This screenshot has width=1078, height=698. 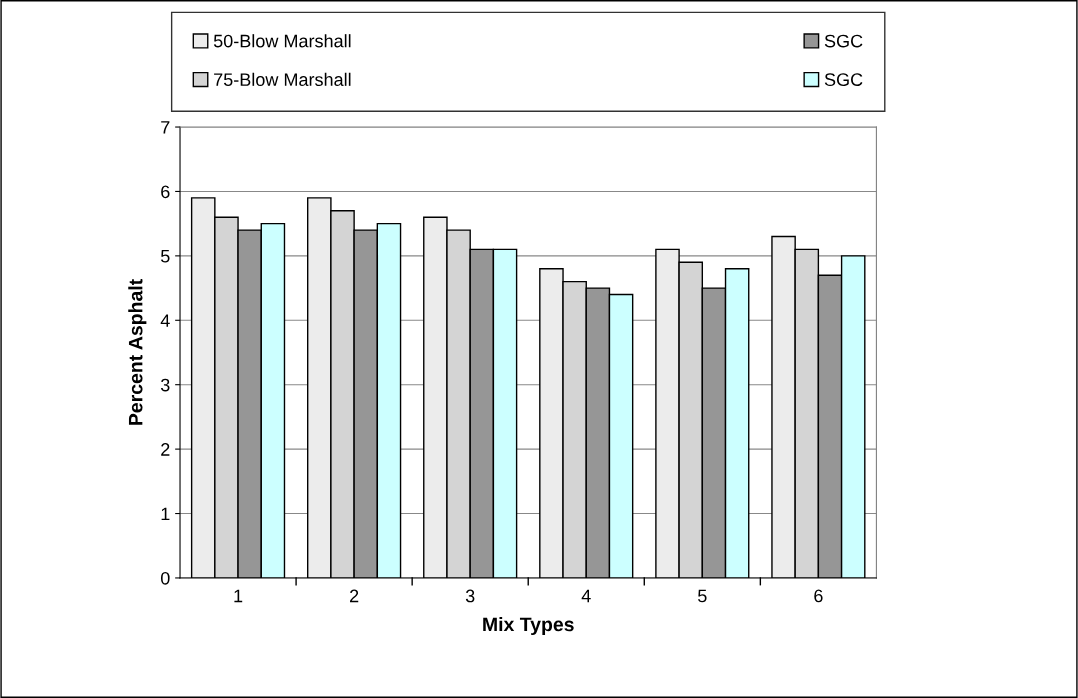 I want to click on y-tick-label: 4, so click(x=165, y=320).